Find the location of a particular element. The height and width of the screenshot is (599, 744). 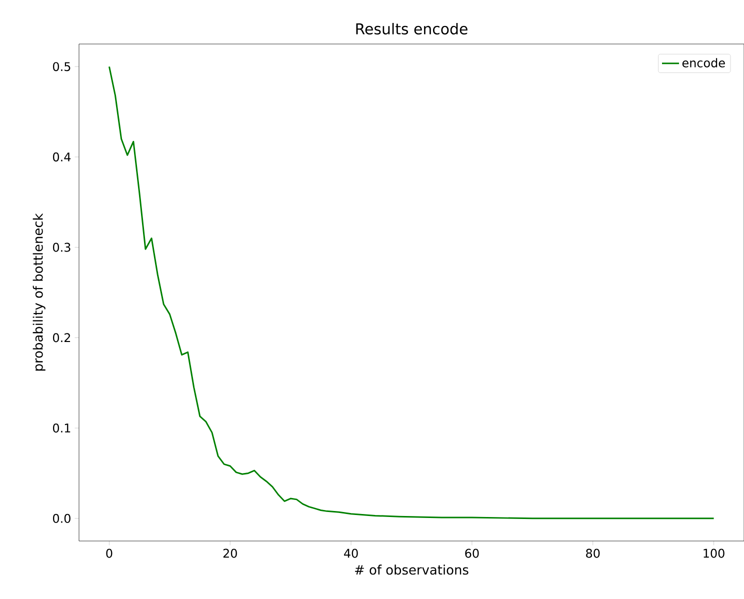

x-tick-label: 40 is located at coordinates (351, 553).